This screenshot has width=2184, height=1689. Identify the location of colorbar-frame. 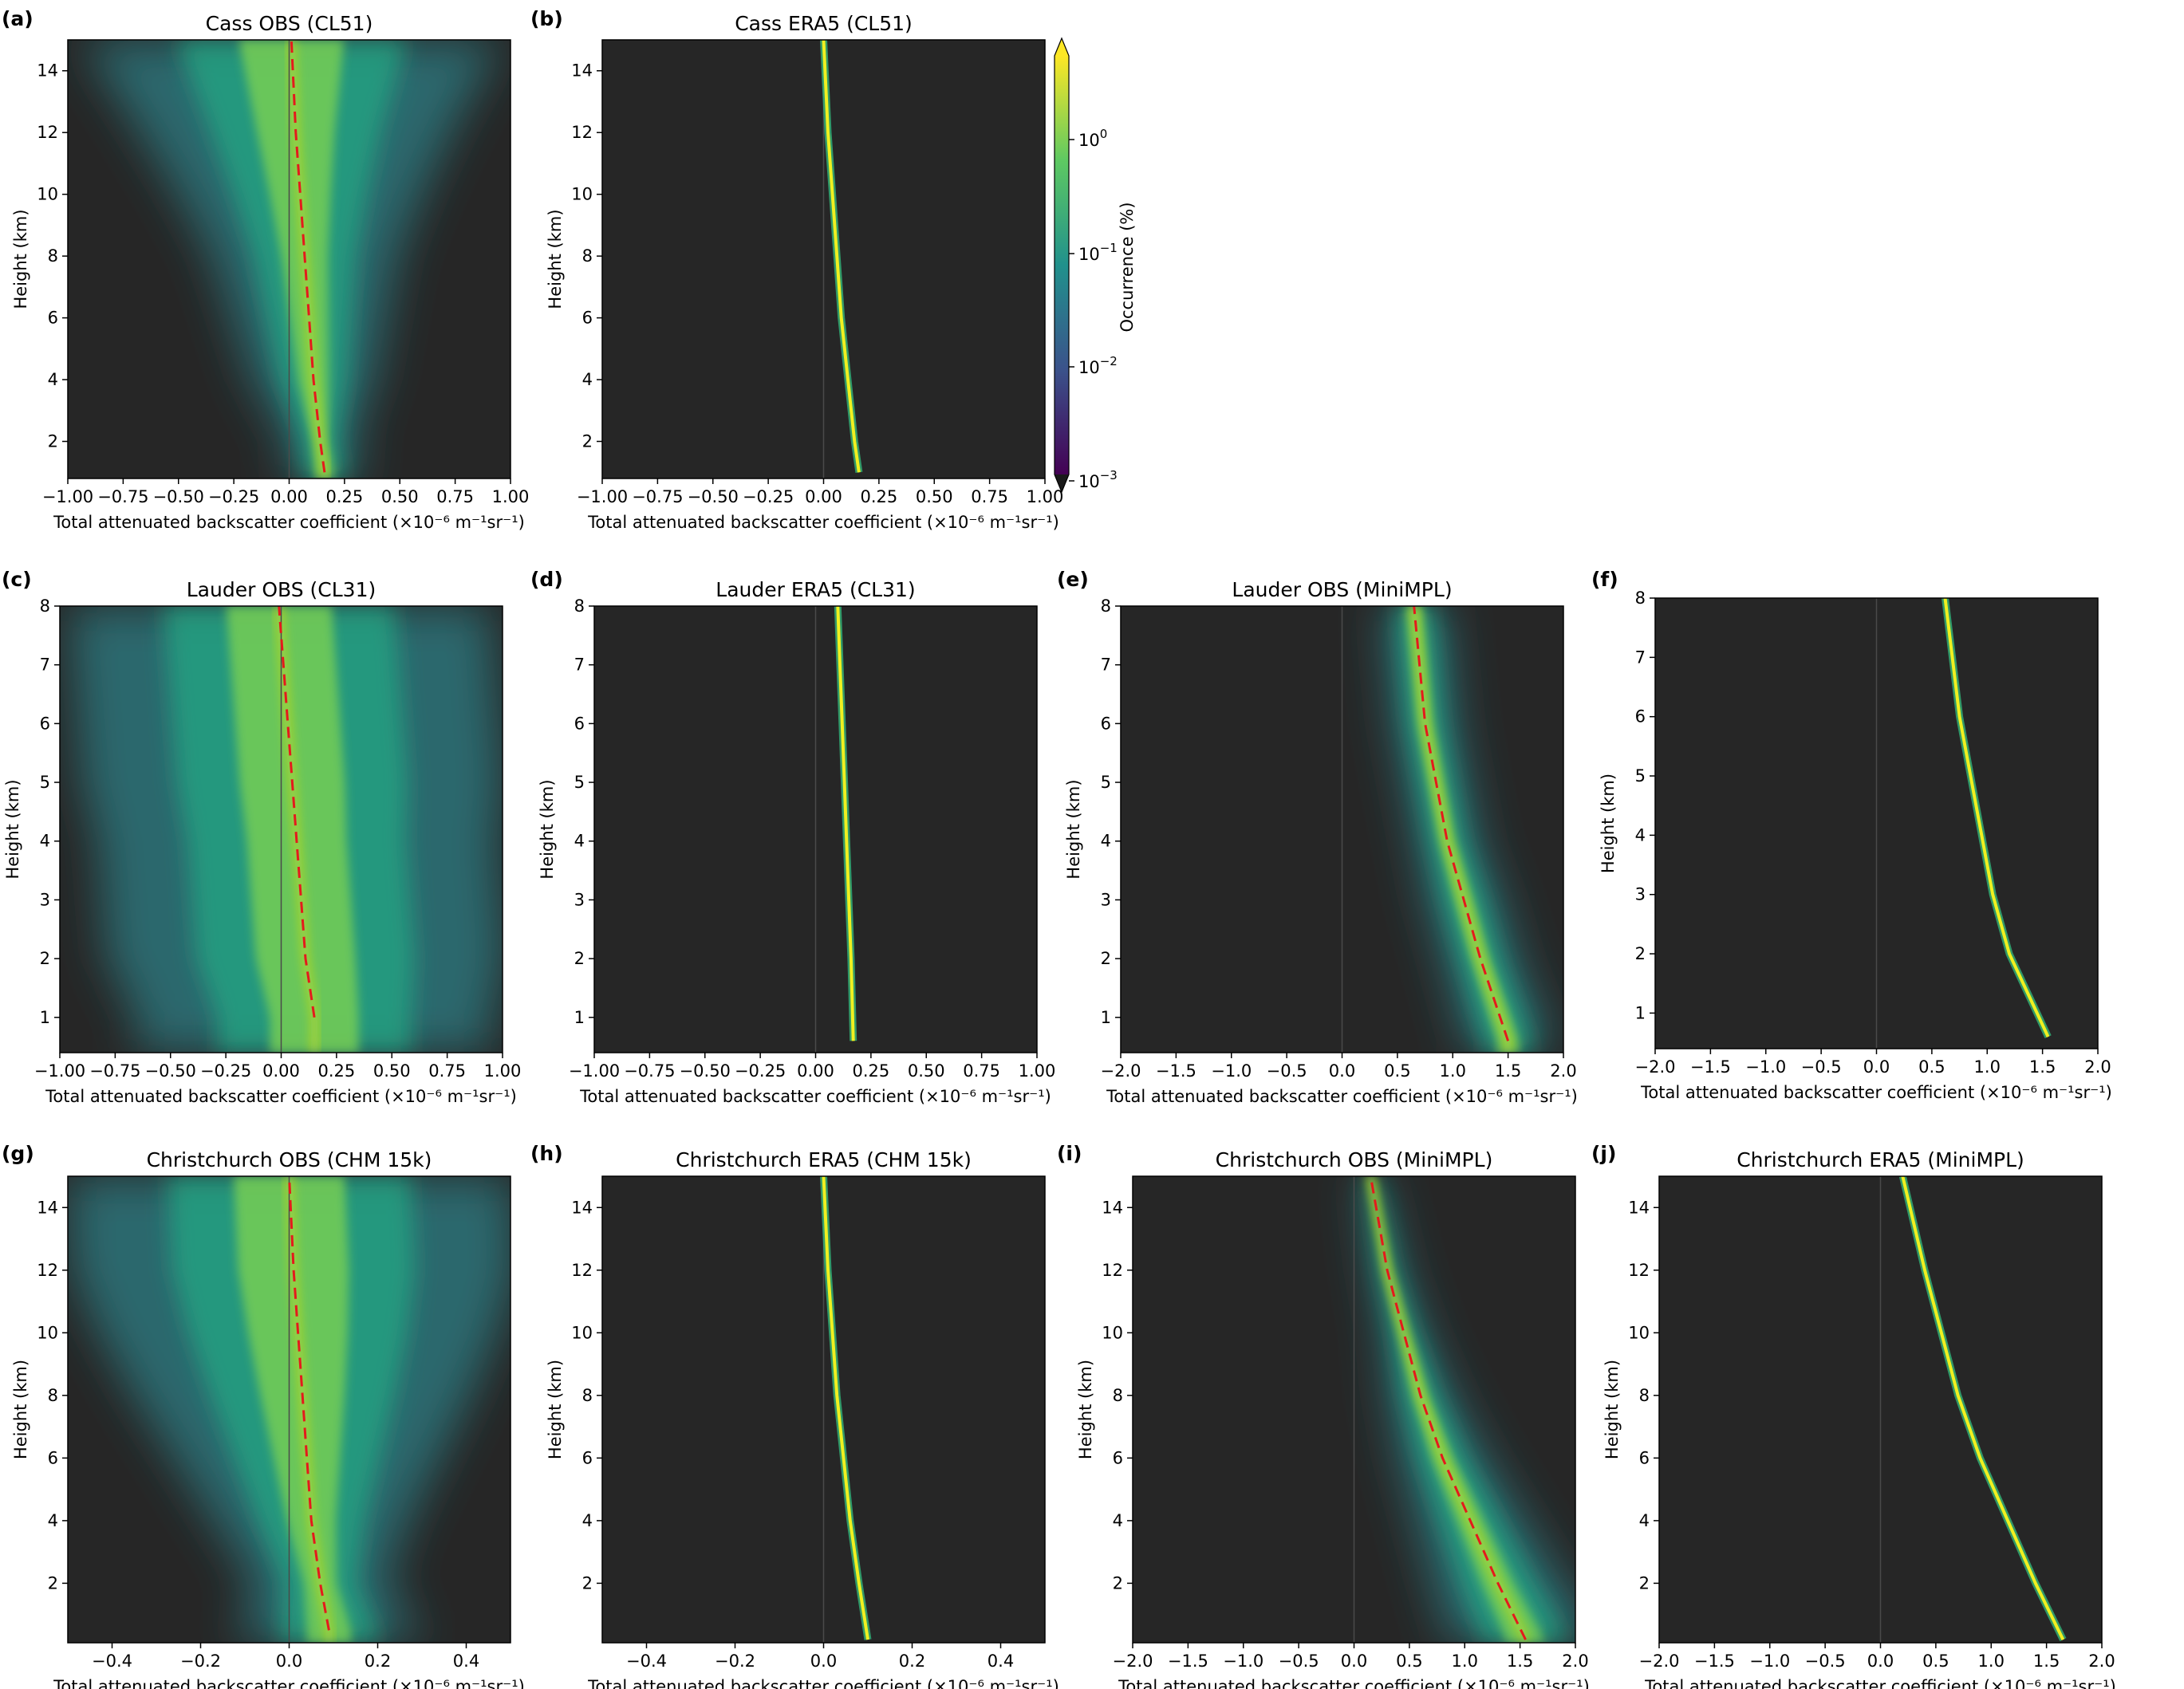
(1062, 265).